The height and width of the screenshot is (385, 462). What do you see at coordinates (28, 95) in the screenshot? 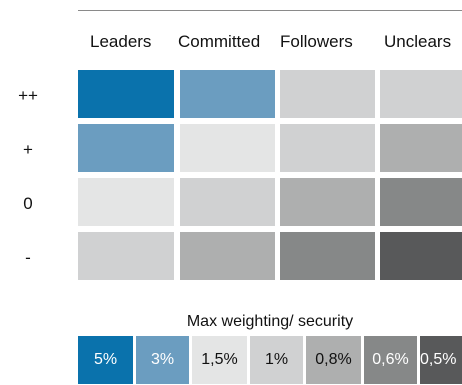
I see `row-label-plus-plus: ++` at bounding box center [28, 95].